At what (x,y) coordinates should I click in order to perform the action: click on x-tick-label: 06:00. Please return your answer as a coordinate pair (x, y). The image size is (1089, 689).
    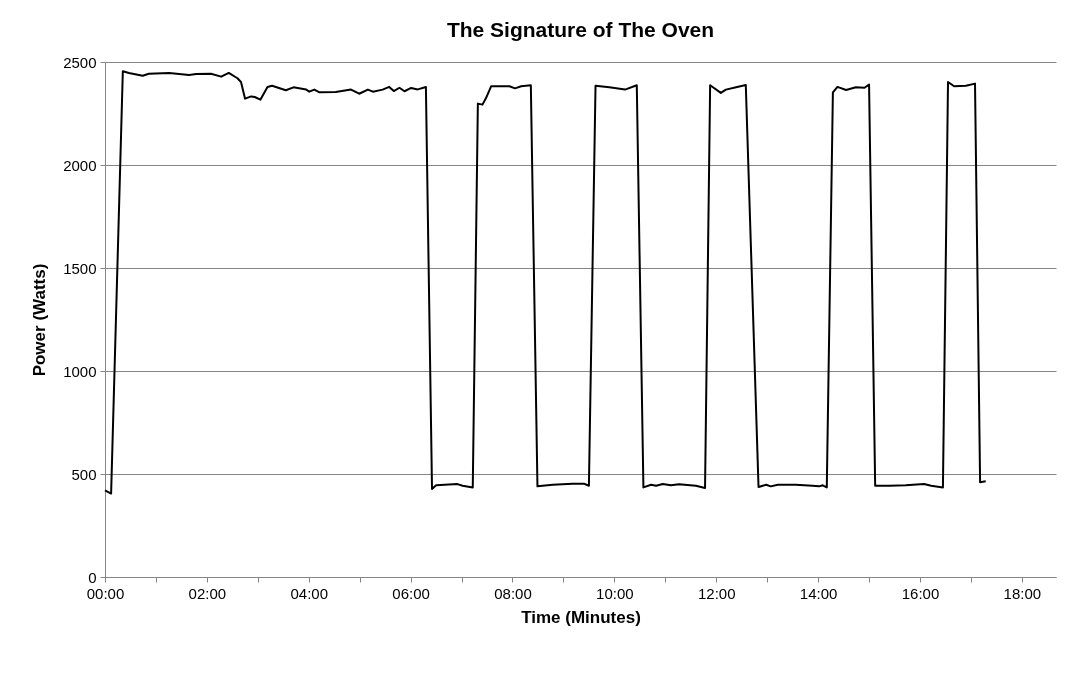
    Looking at the image, I should click on (411, 593).